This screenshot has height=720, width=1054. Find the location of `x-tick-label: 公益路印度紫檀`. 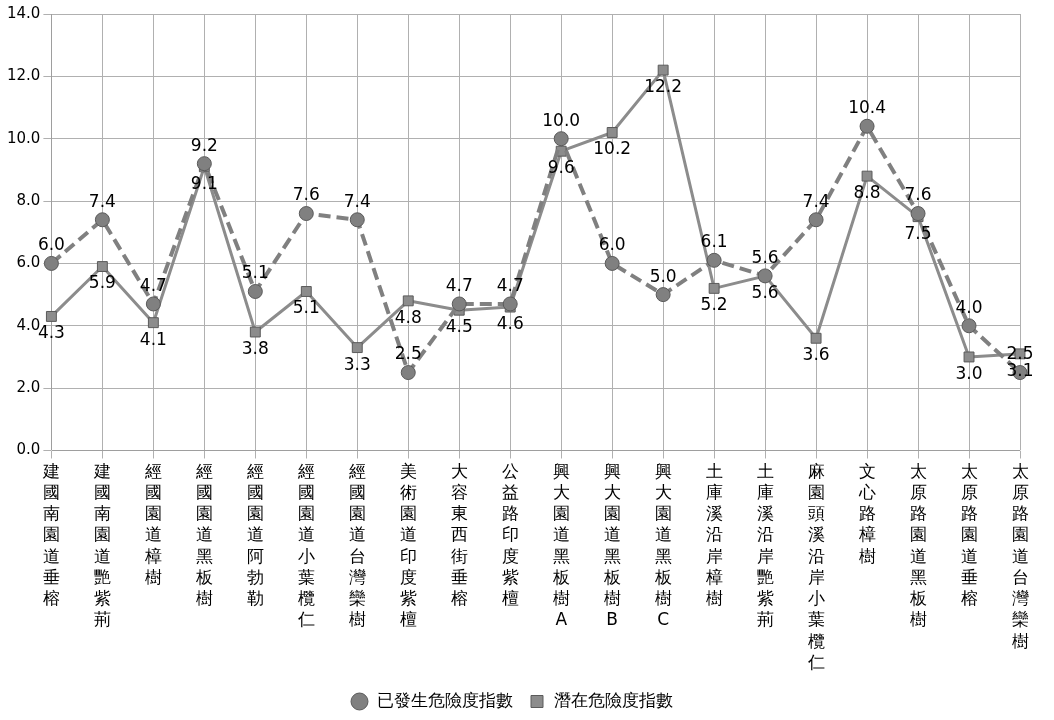

x-tick-label: 公益路印度紫檀 is located at coordinates (510, 534).